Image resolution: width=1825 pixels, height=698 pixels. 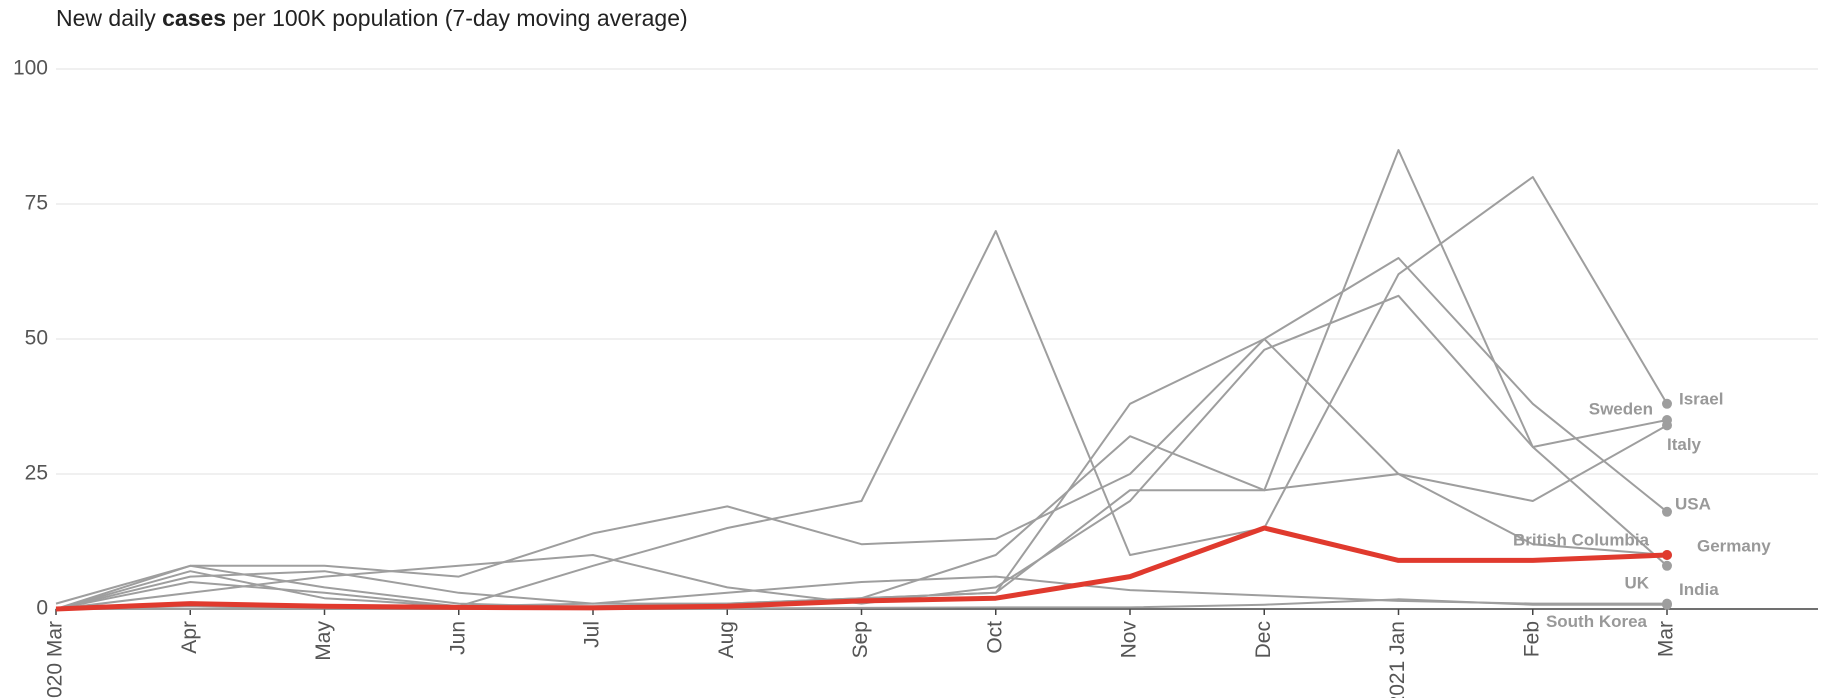 What do you see at coordinates (1397, 659) in the screenshot?
I see `x-tick-label: 2021 Jan` at bounding box center [1397, 659].